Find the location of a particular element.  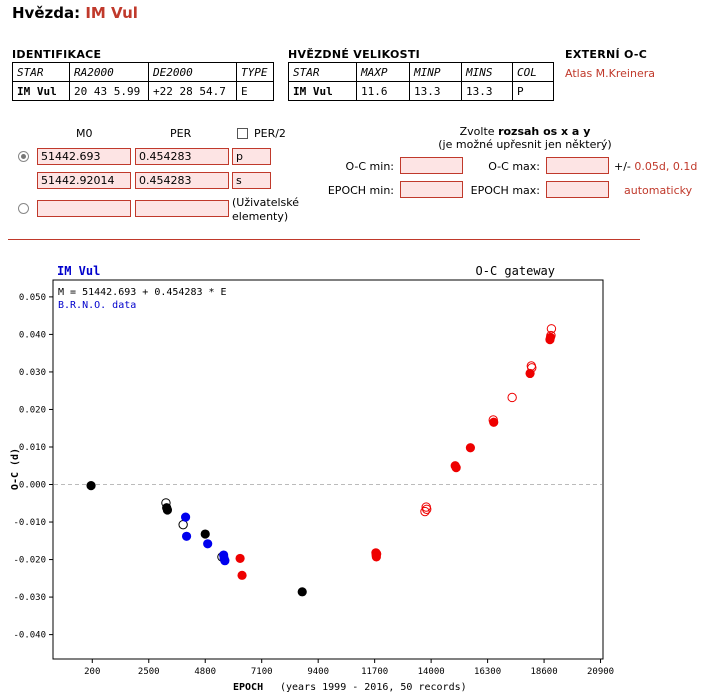

col-ra: RA2000 is located at coordinates (109, 72).